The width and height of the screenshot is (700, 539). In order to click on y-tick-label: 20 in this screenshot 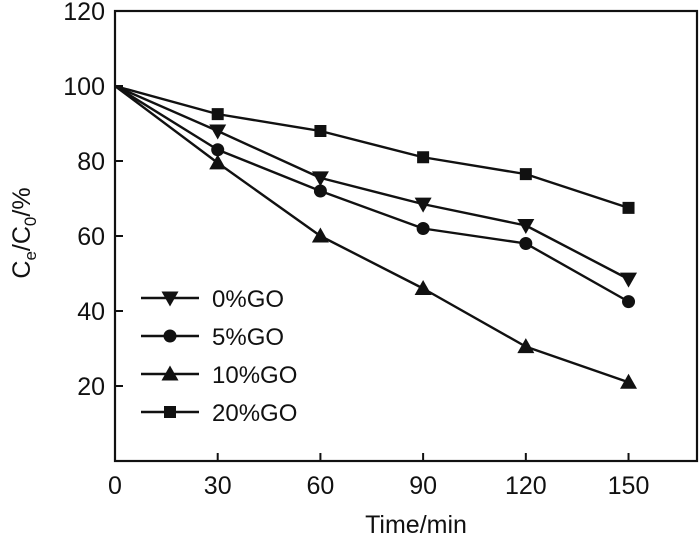, I will do `click(91, 387)`.